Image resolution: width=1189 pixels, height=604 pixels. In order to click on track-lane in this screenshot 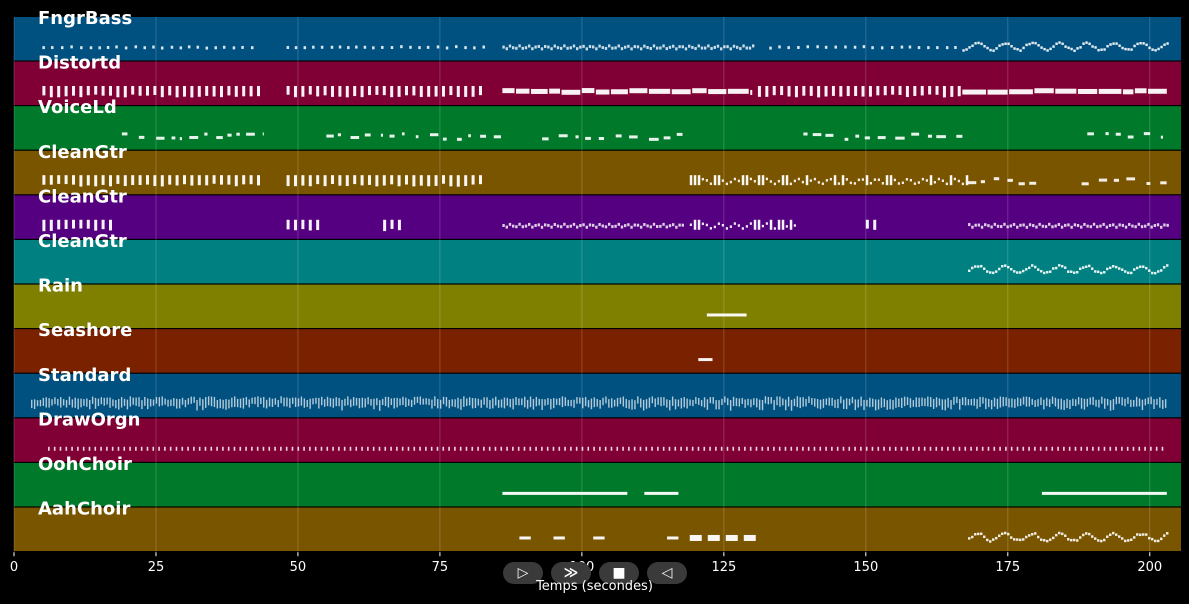, I will do `click(597, 83)`.